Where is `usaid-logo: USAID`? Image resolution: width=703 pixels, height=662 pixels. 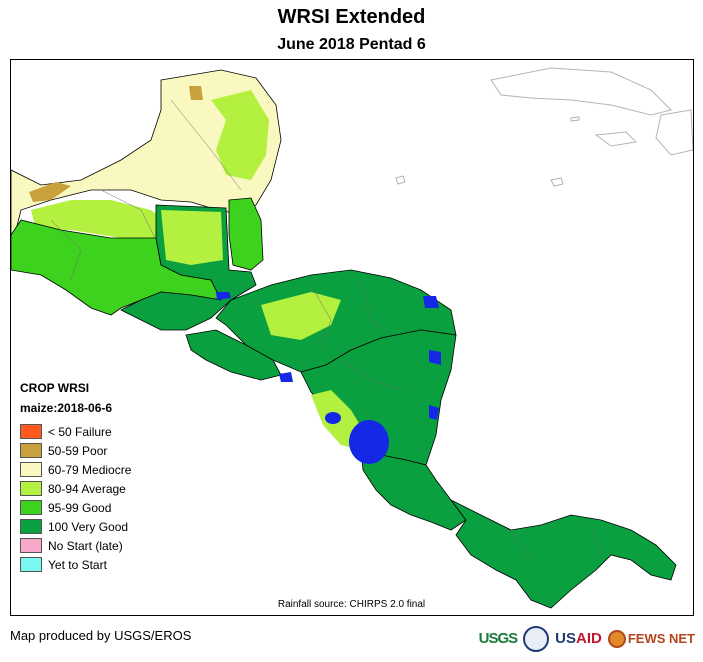
usaid-logo: USAID is located at coordinates (578, 639).